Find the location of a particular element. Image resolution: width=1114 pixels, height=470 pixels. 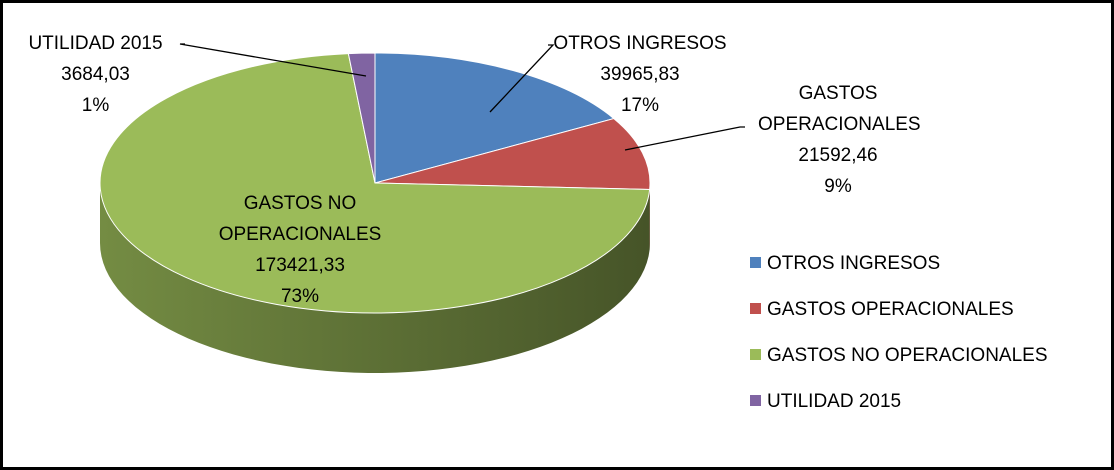

label-percent: 73% is located at coordinates (300, 296).